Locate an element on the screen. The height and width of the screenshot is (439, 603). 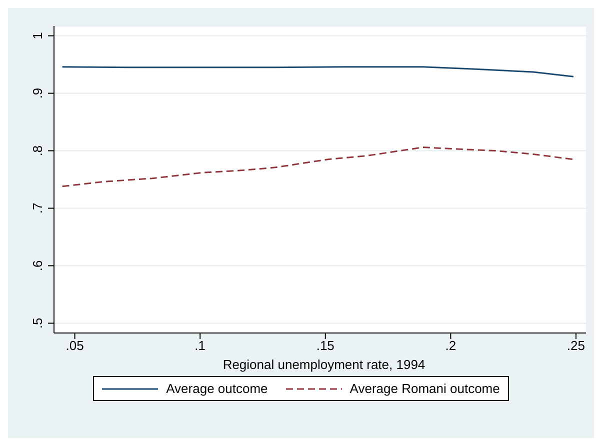
x-tick-label: .25 is located at coordinates (576, 346).